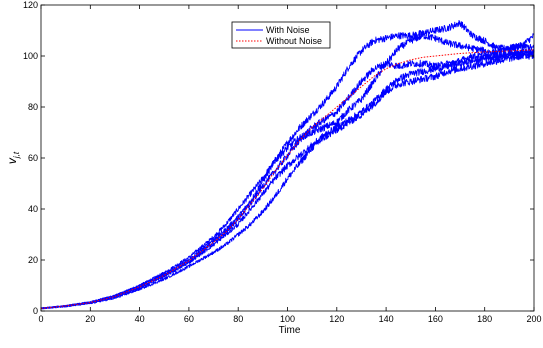 The image size is (543, 348). I want to click on y-axis-label: vj,t, so click(13, 157).